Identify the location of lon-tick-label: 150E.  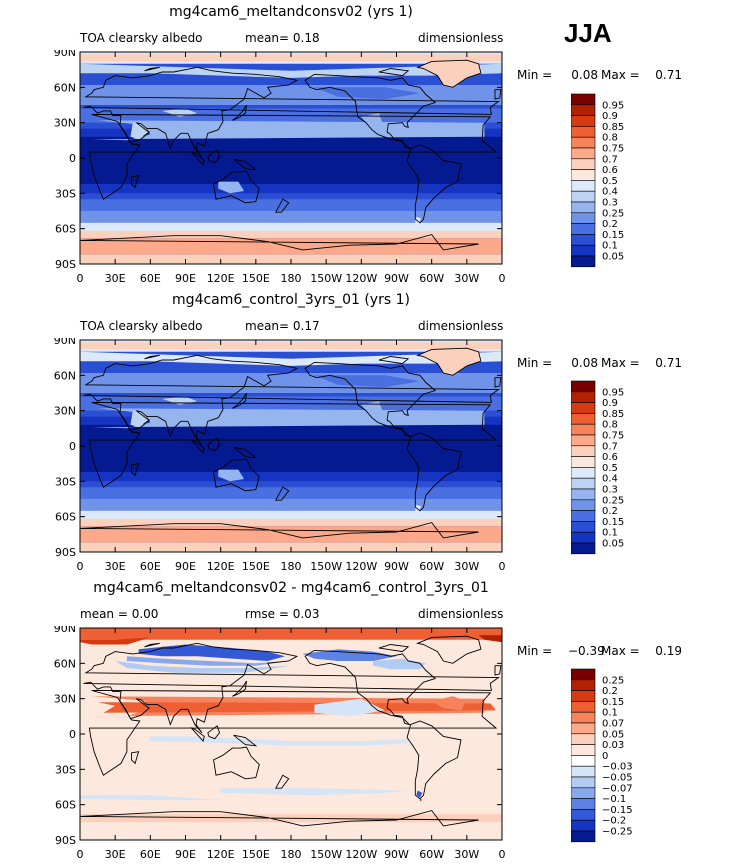
(256, 566).